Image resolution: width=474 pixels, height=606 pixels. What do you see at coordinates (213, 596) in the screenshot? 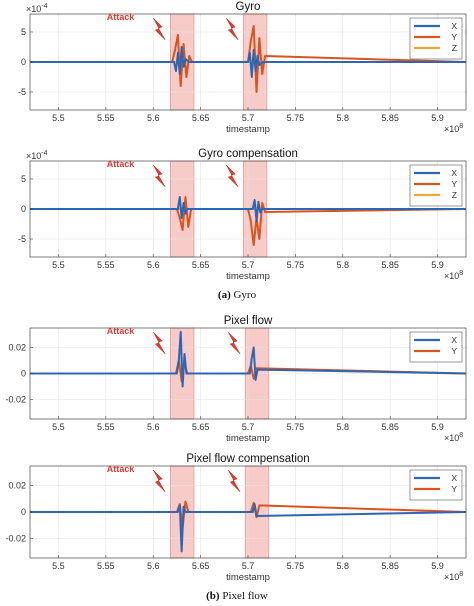
I see `caption-b-label: (b)` at bounding box center [213, 596].